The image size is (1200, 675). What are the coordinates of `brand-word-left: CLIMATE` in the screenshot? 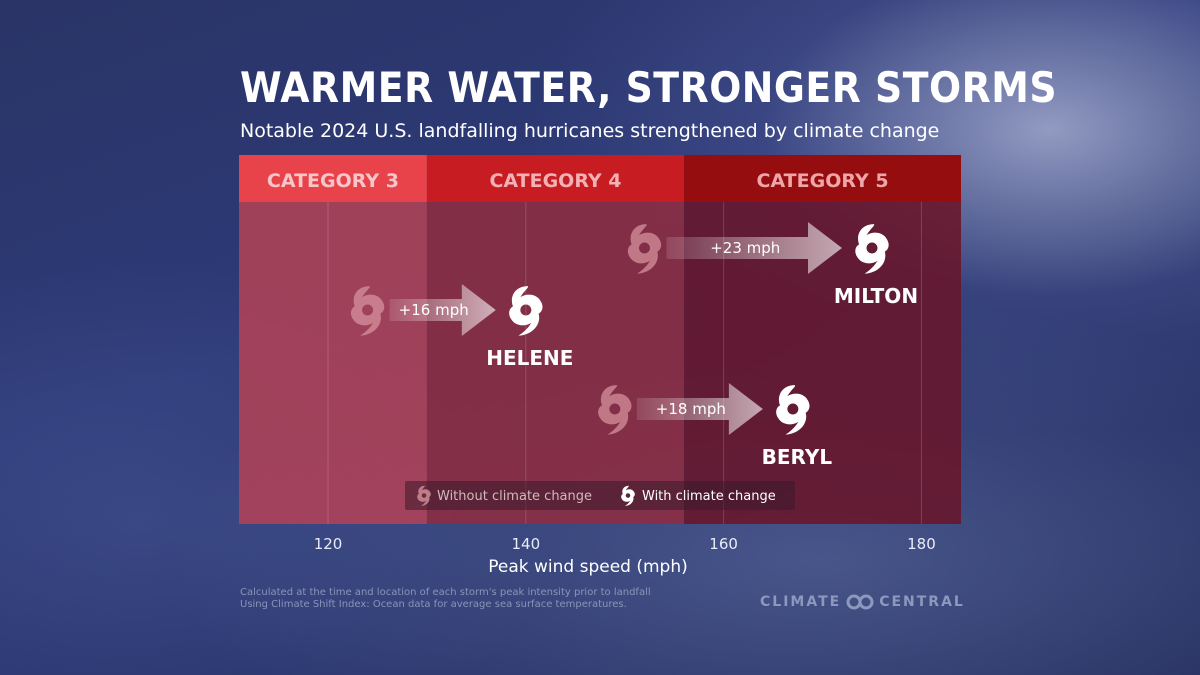 It's located at (801, 602).